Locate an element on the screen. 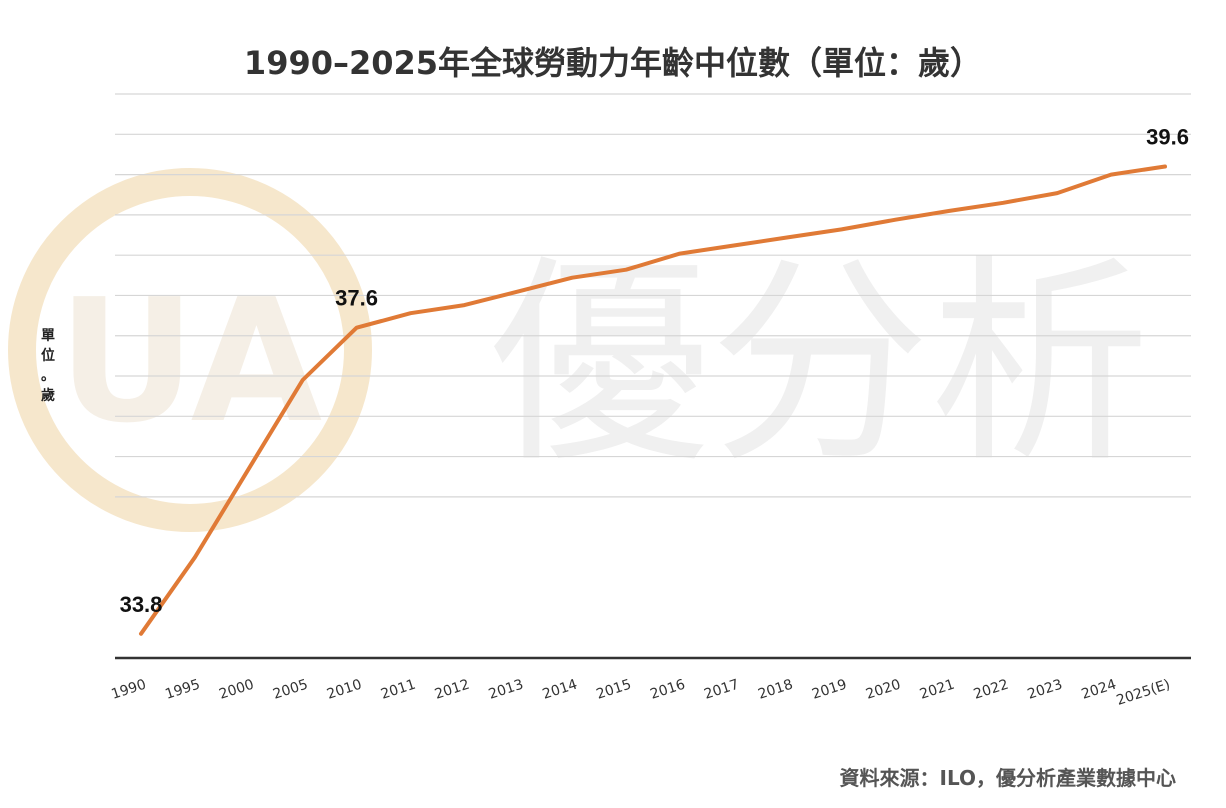 The width and height of the screenshot is (1226, 808). watermark-logo-ring is located at coordinates (190, 350).